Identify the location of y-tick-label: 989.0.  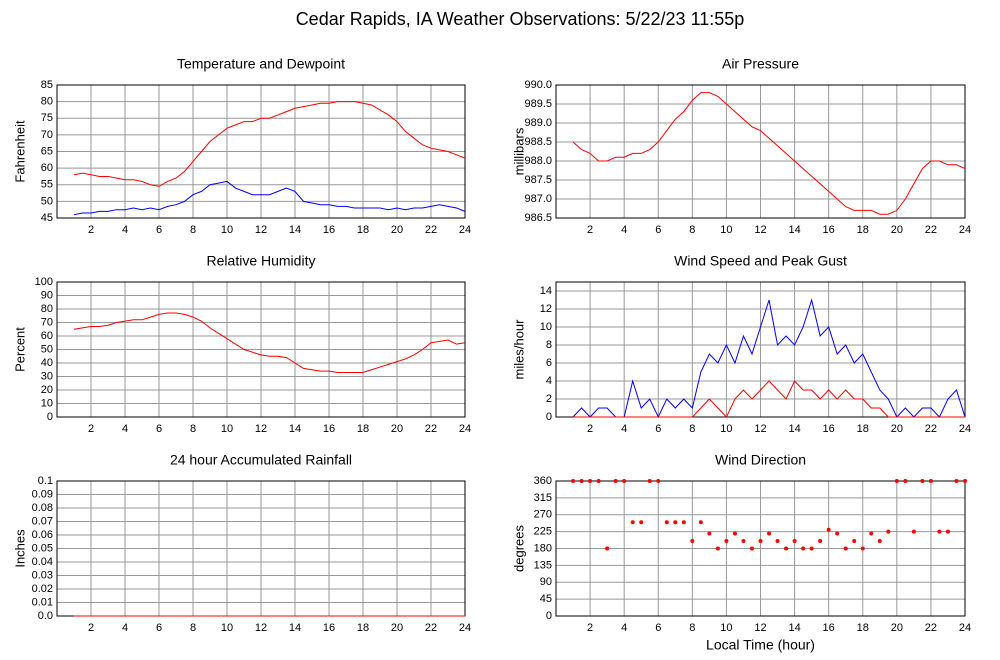
(538, 123).